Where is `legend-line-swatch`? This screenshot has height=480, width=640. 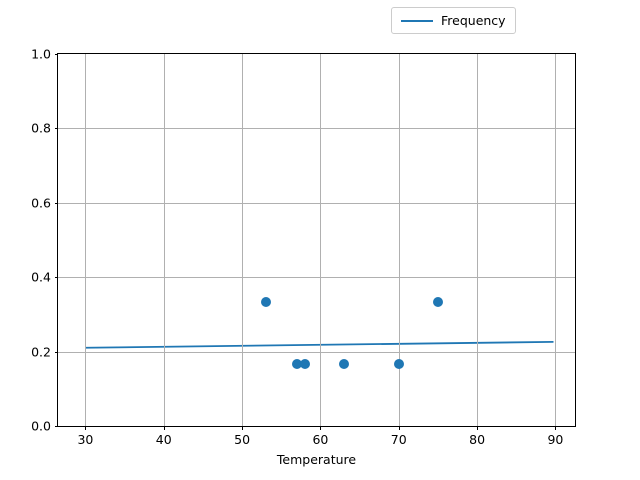
legend-line-swatch is located at coordinates (417, 20).